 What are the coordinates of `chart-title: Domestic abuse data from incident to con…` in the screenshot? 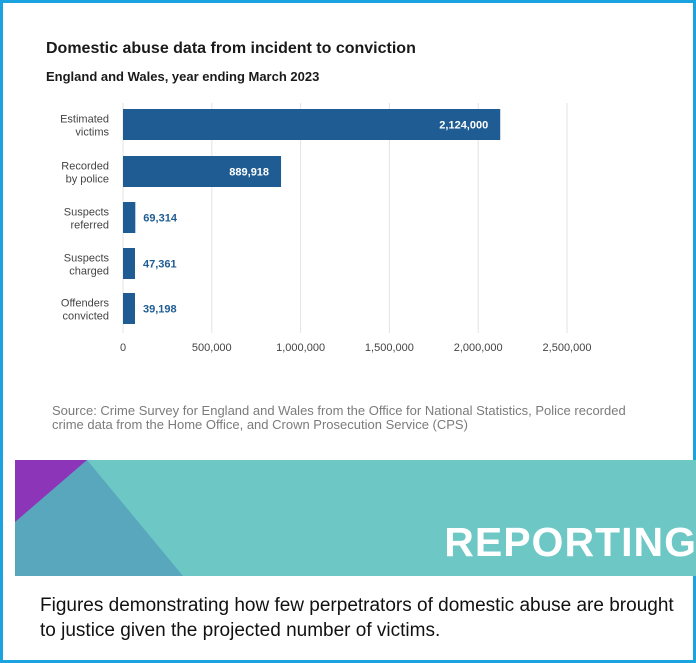 It's located at (231, 48).